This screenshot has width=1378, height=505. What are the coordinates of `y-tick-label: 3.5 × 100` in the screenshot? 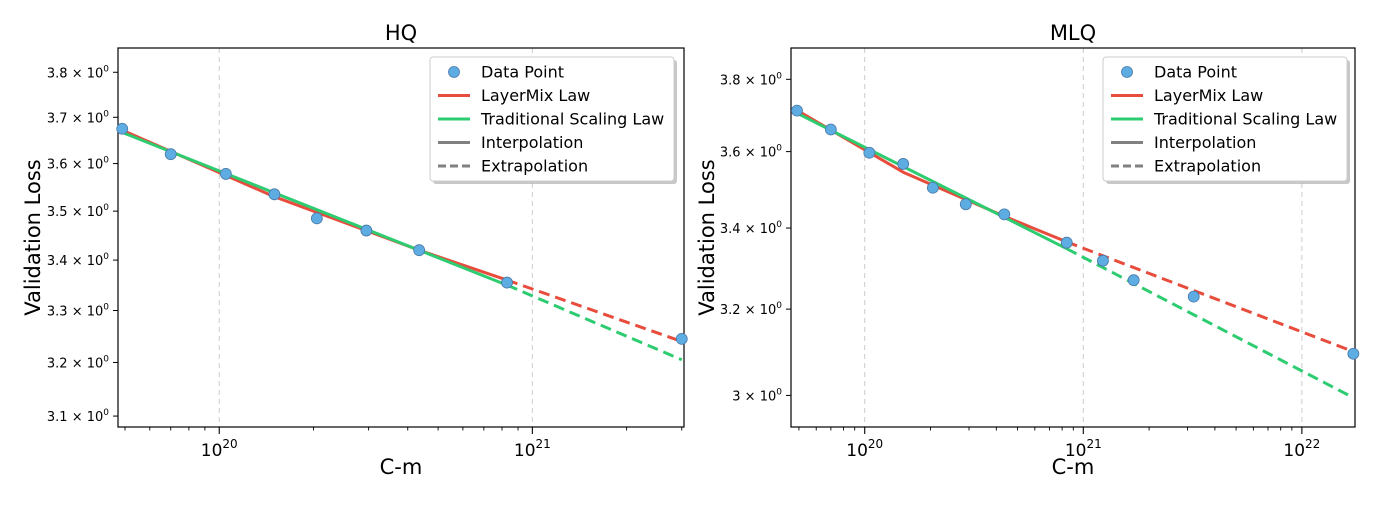 It's located at (78, 211).